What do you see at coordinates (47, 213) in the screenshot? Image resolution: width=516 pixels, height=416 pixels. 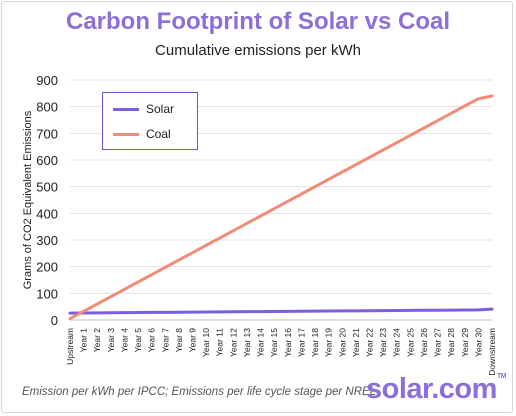 I see `y-tick-label: 400` at bounding box center [47, 213].